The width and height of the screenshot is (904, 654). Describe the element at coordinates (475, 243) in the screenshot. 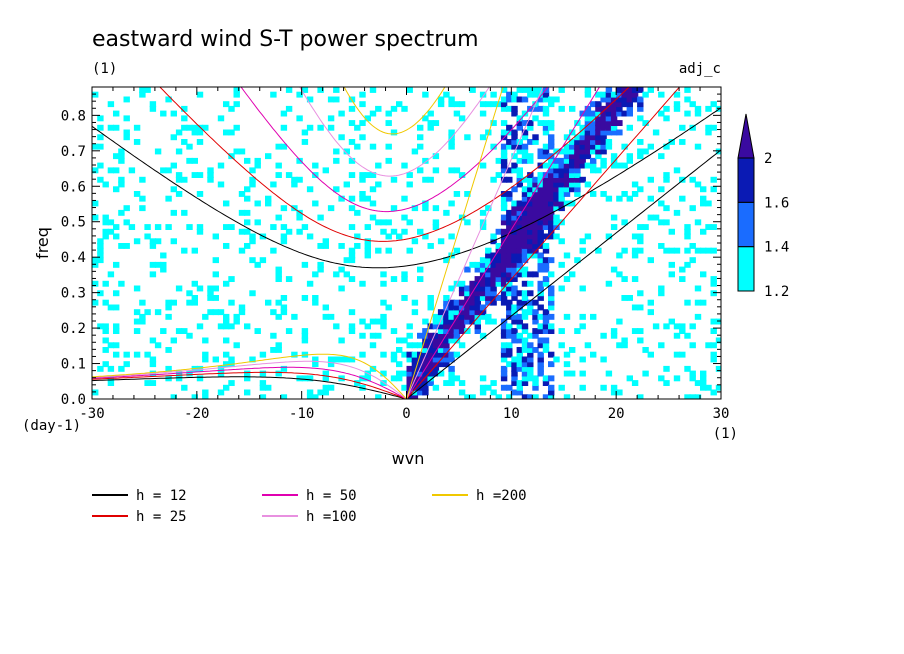

I see `kelvin-wave-curve` at that location.